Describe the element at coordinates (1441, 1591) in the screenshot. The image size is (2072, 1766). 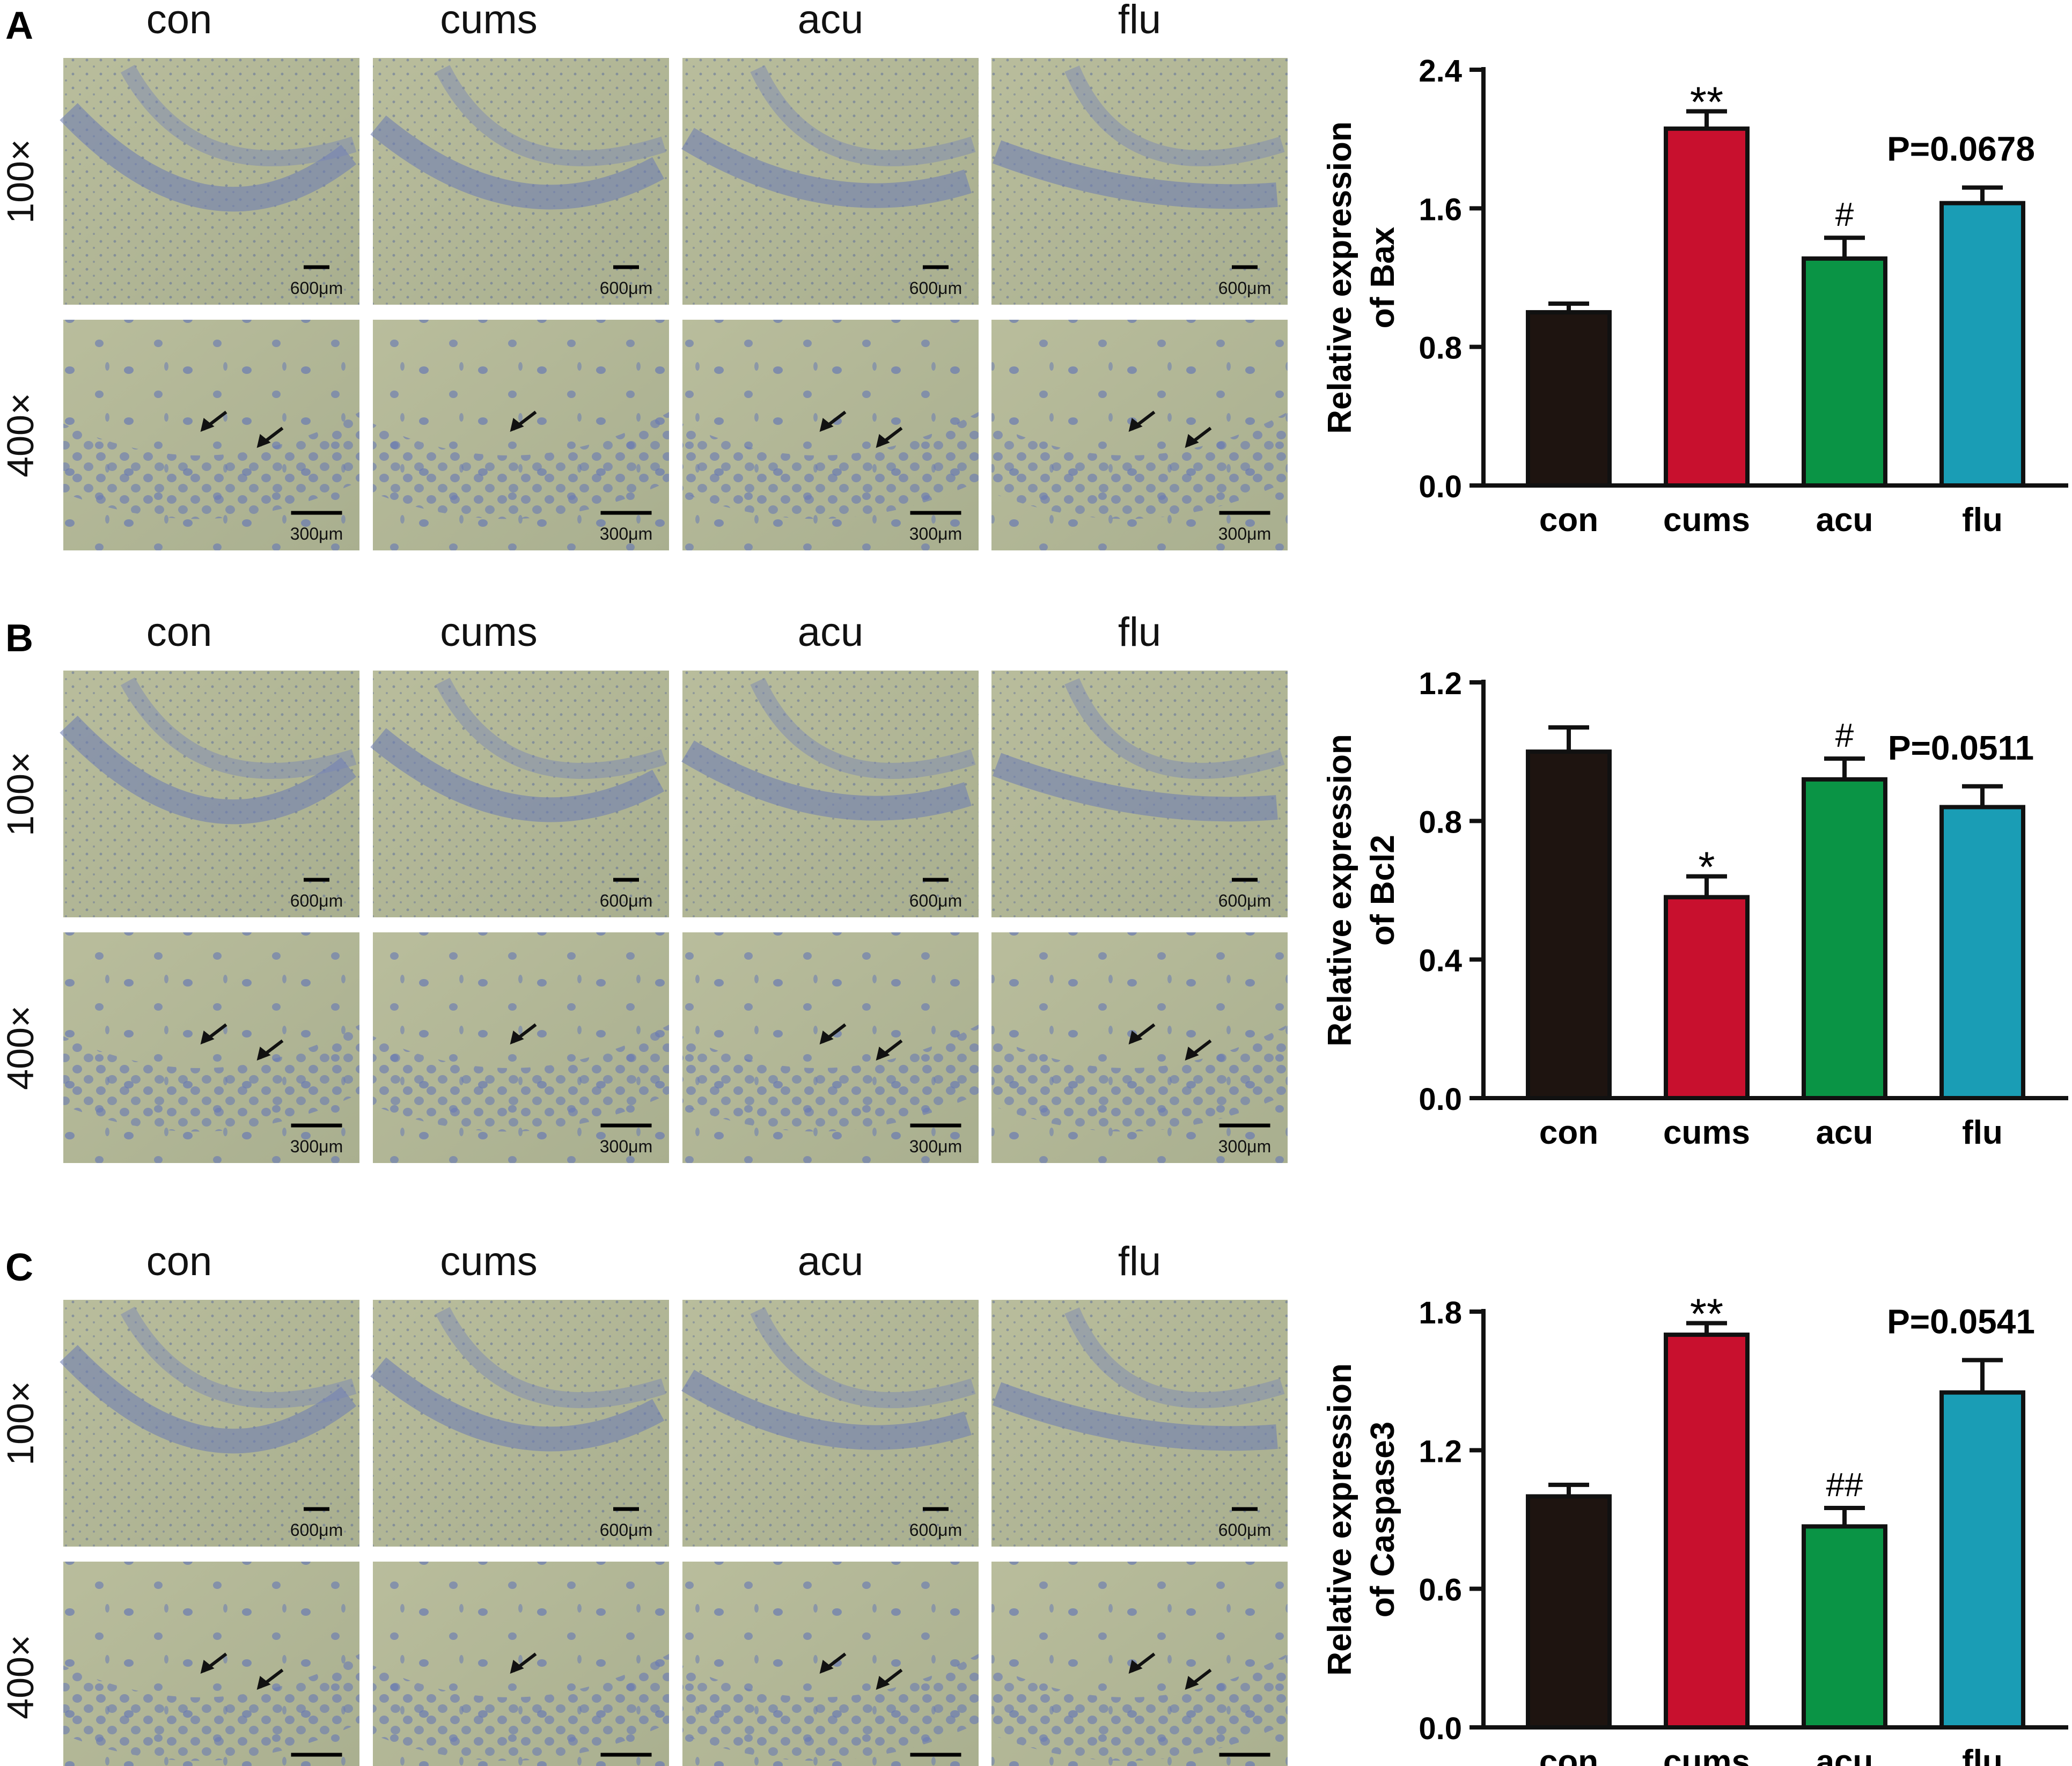
I see `y-tick-label: 0.6` at that location.